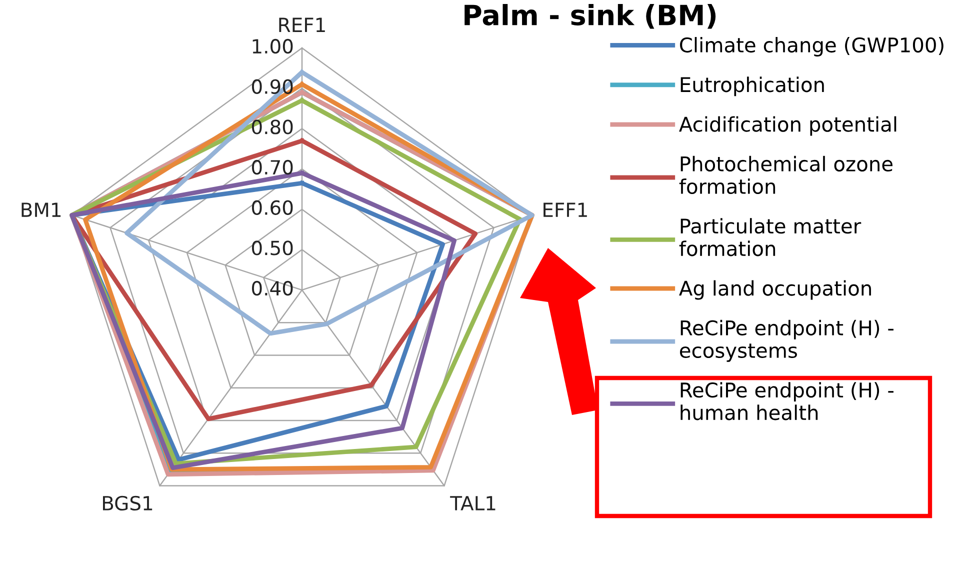  I want to click on legend-label: Climate change (GWP100), so click(812, 46).